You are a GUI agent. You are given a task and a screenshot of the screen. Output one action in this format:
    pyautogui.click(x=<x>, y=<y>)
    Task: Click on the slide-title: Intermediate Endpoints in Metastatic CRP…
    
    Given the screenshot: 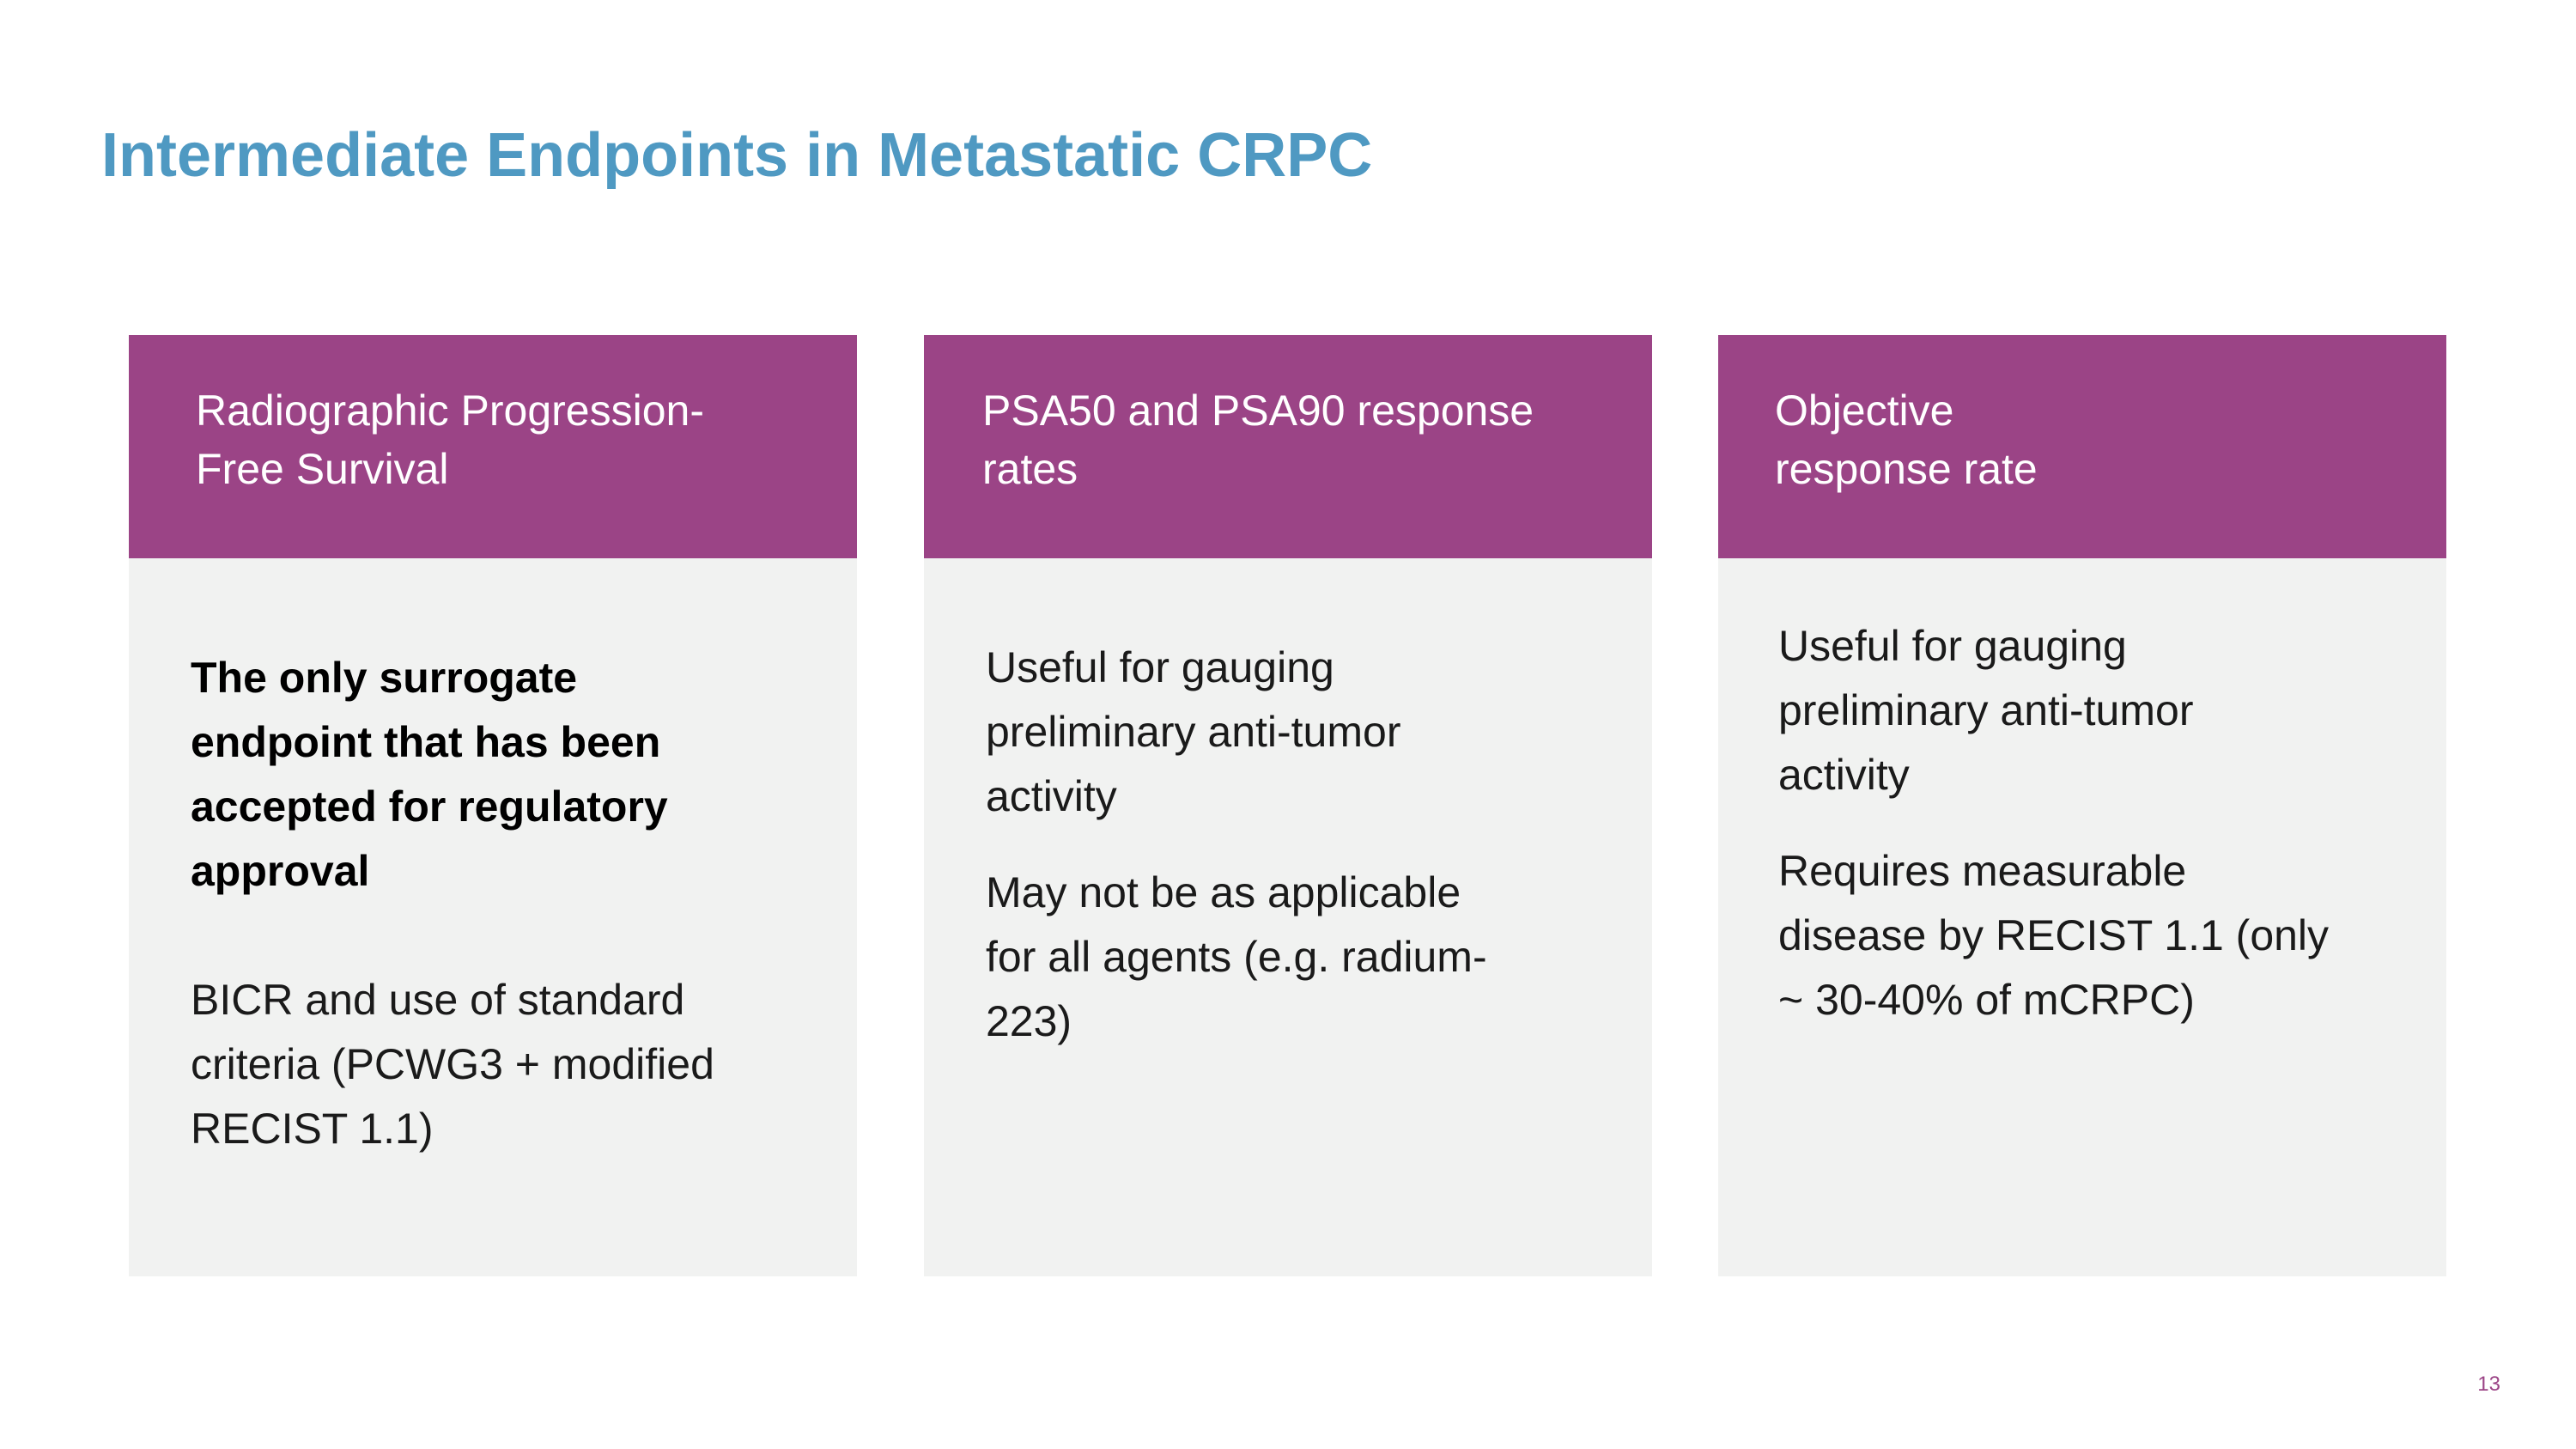 What is the action you would take?
    pyautogui.click(x=737, y=155)
    